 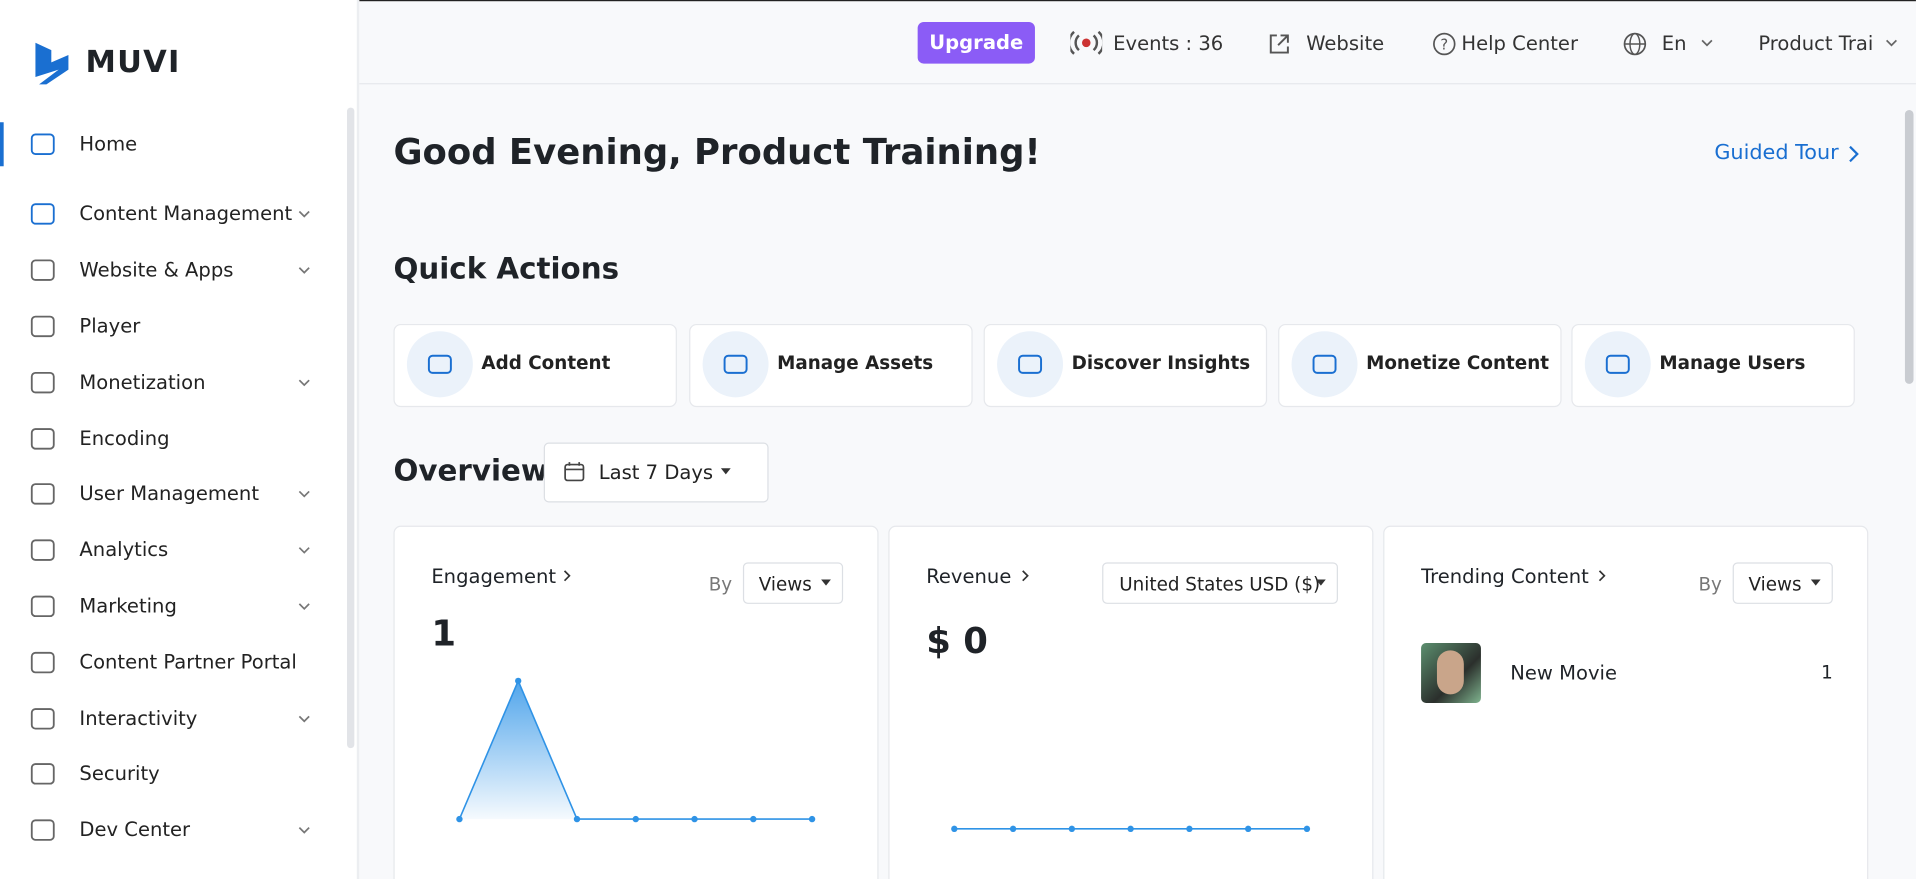 What do you see at coordinates (1161, 363) in the screenshot?
I see `quick-action-label: Discover Insights` at bounding box center [1161, 363].